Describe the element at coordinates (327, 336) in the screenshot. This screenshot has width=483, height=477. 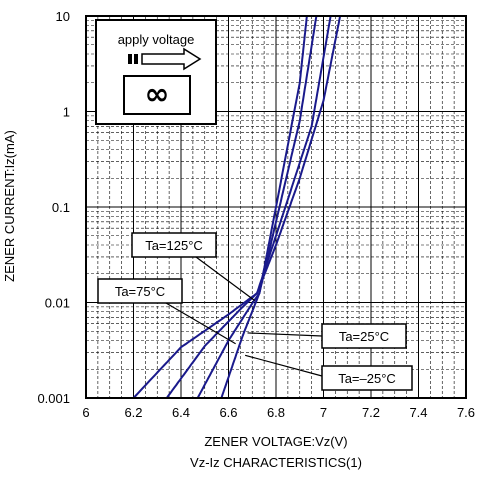
I see `annotation-ta-25c: Ta=25°C` at that location.